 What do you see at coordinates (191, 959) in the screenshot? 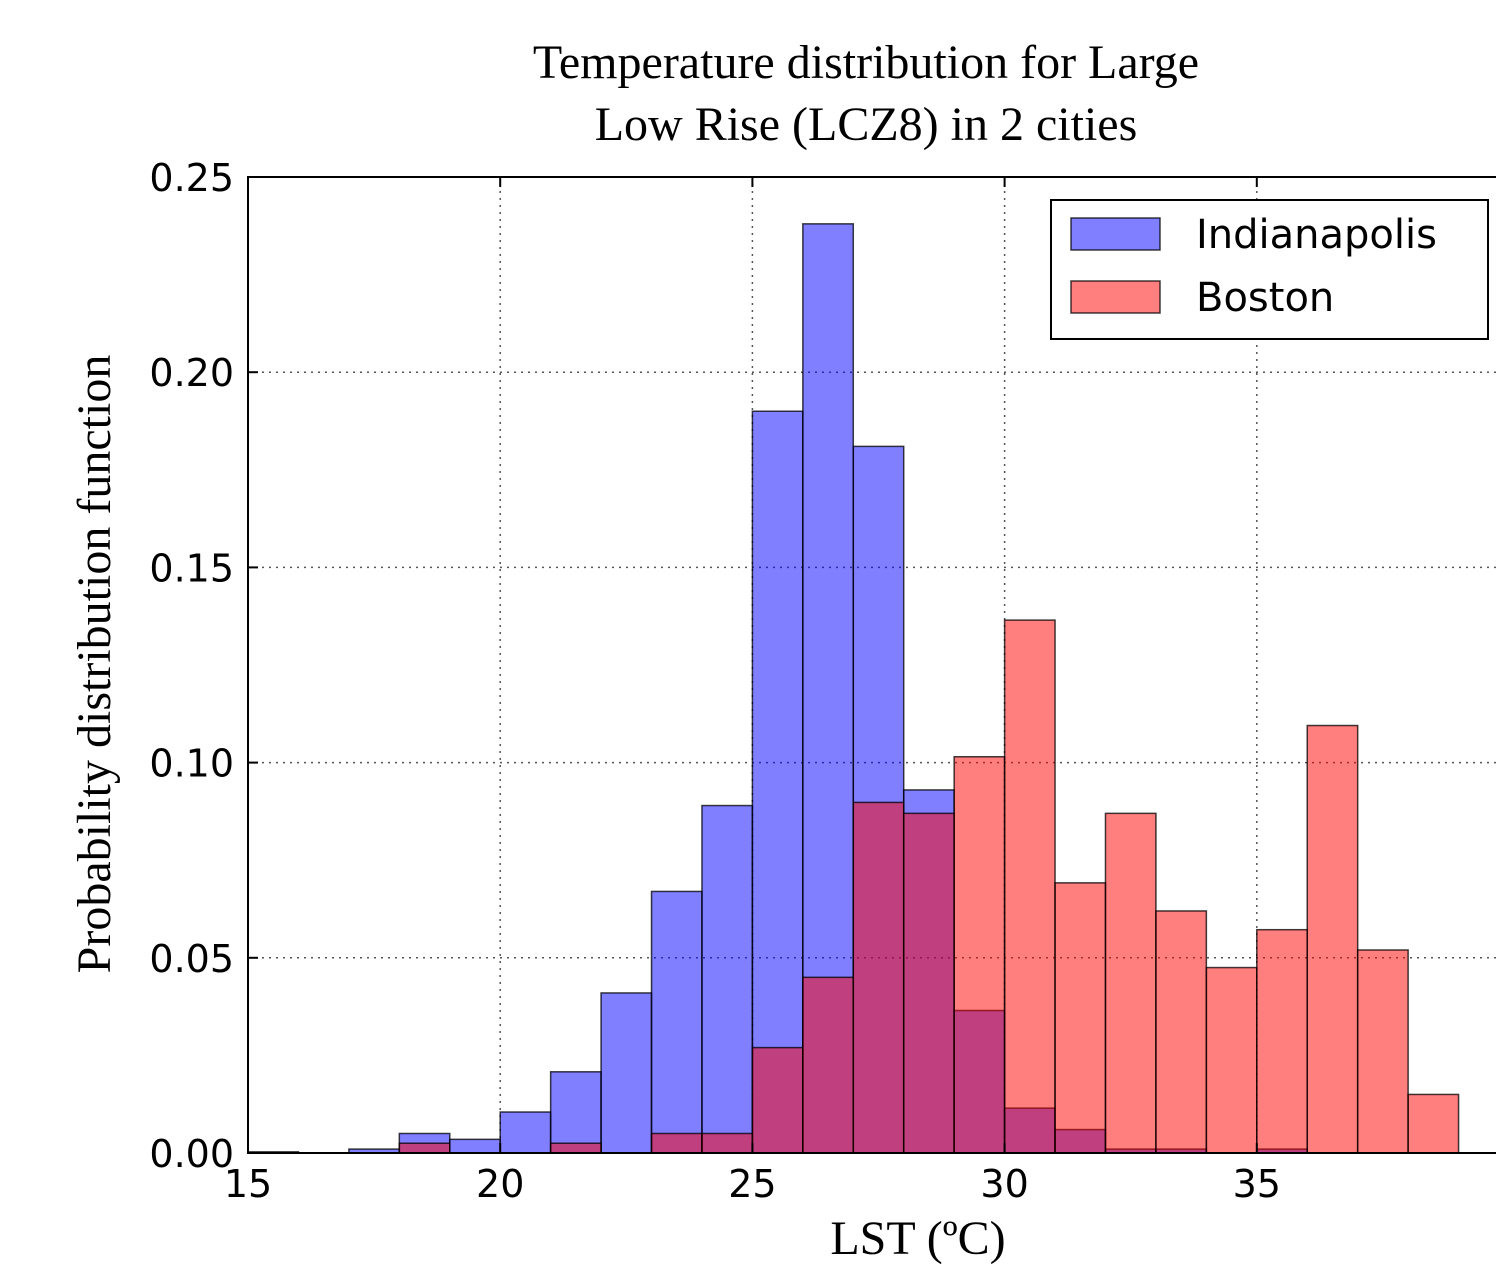
I see `y-tick-label: 0.05` at bounding box center [191, 959].